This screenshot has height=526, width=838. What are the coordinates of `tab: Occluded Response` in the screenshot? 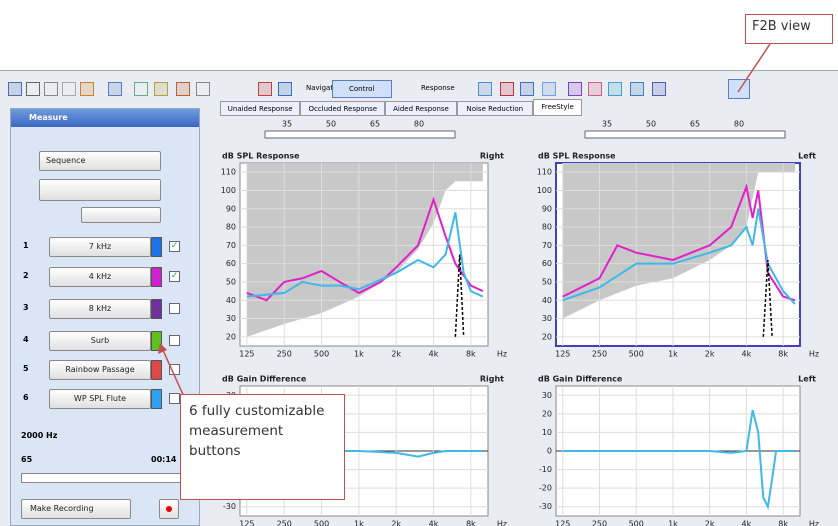 It's located at (343, 108).